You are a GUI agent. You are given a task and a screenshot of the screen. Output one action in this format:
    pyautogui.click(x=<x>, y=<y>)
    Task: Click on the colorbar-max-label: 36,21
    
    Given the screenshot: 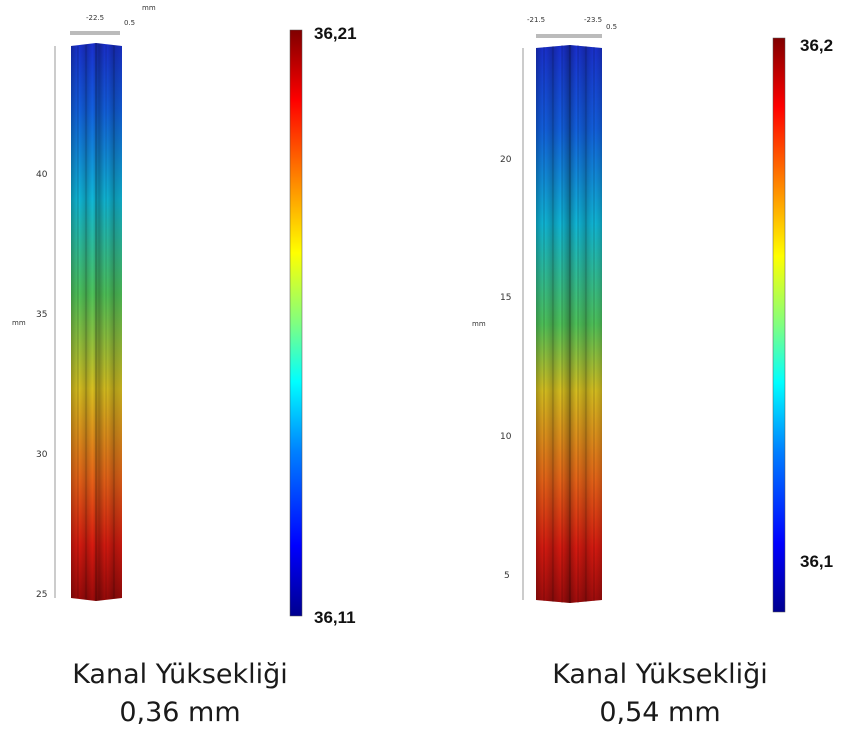 What is the action you would take?
    pyautogui.click(x=335, y=33)
    